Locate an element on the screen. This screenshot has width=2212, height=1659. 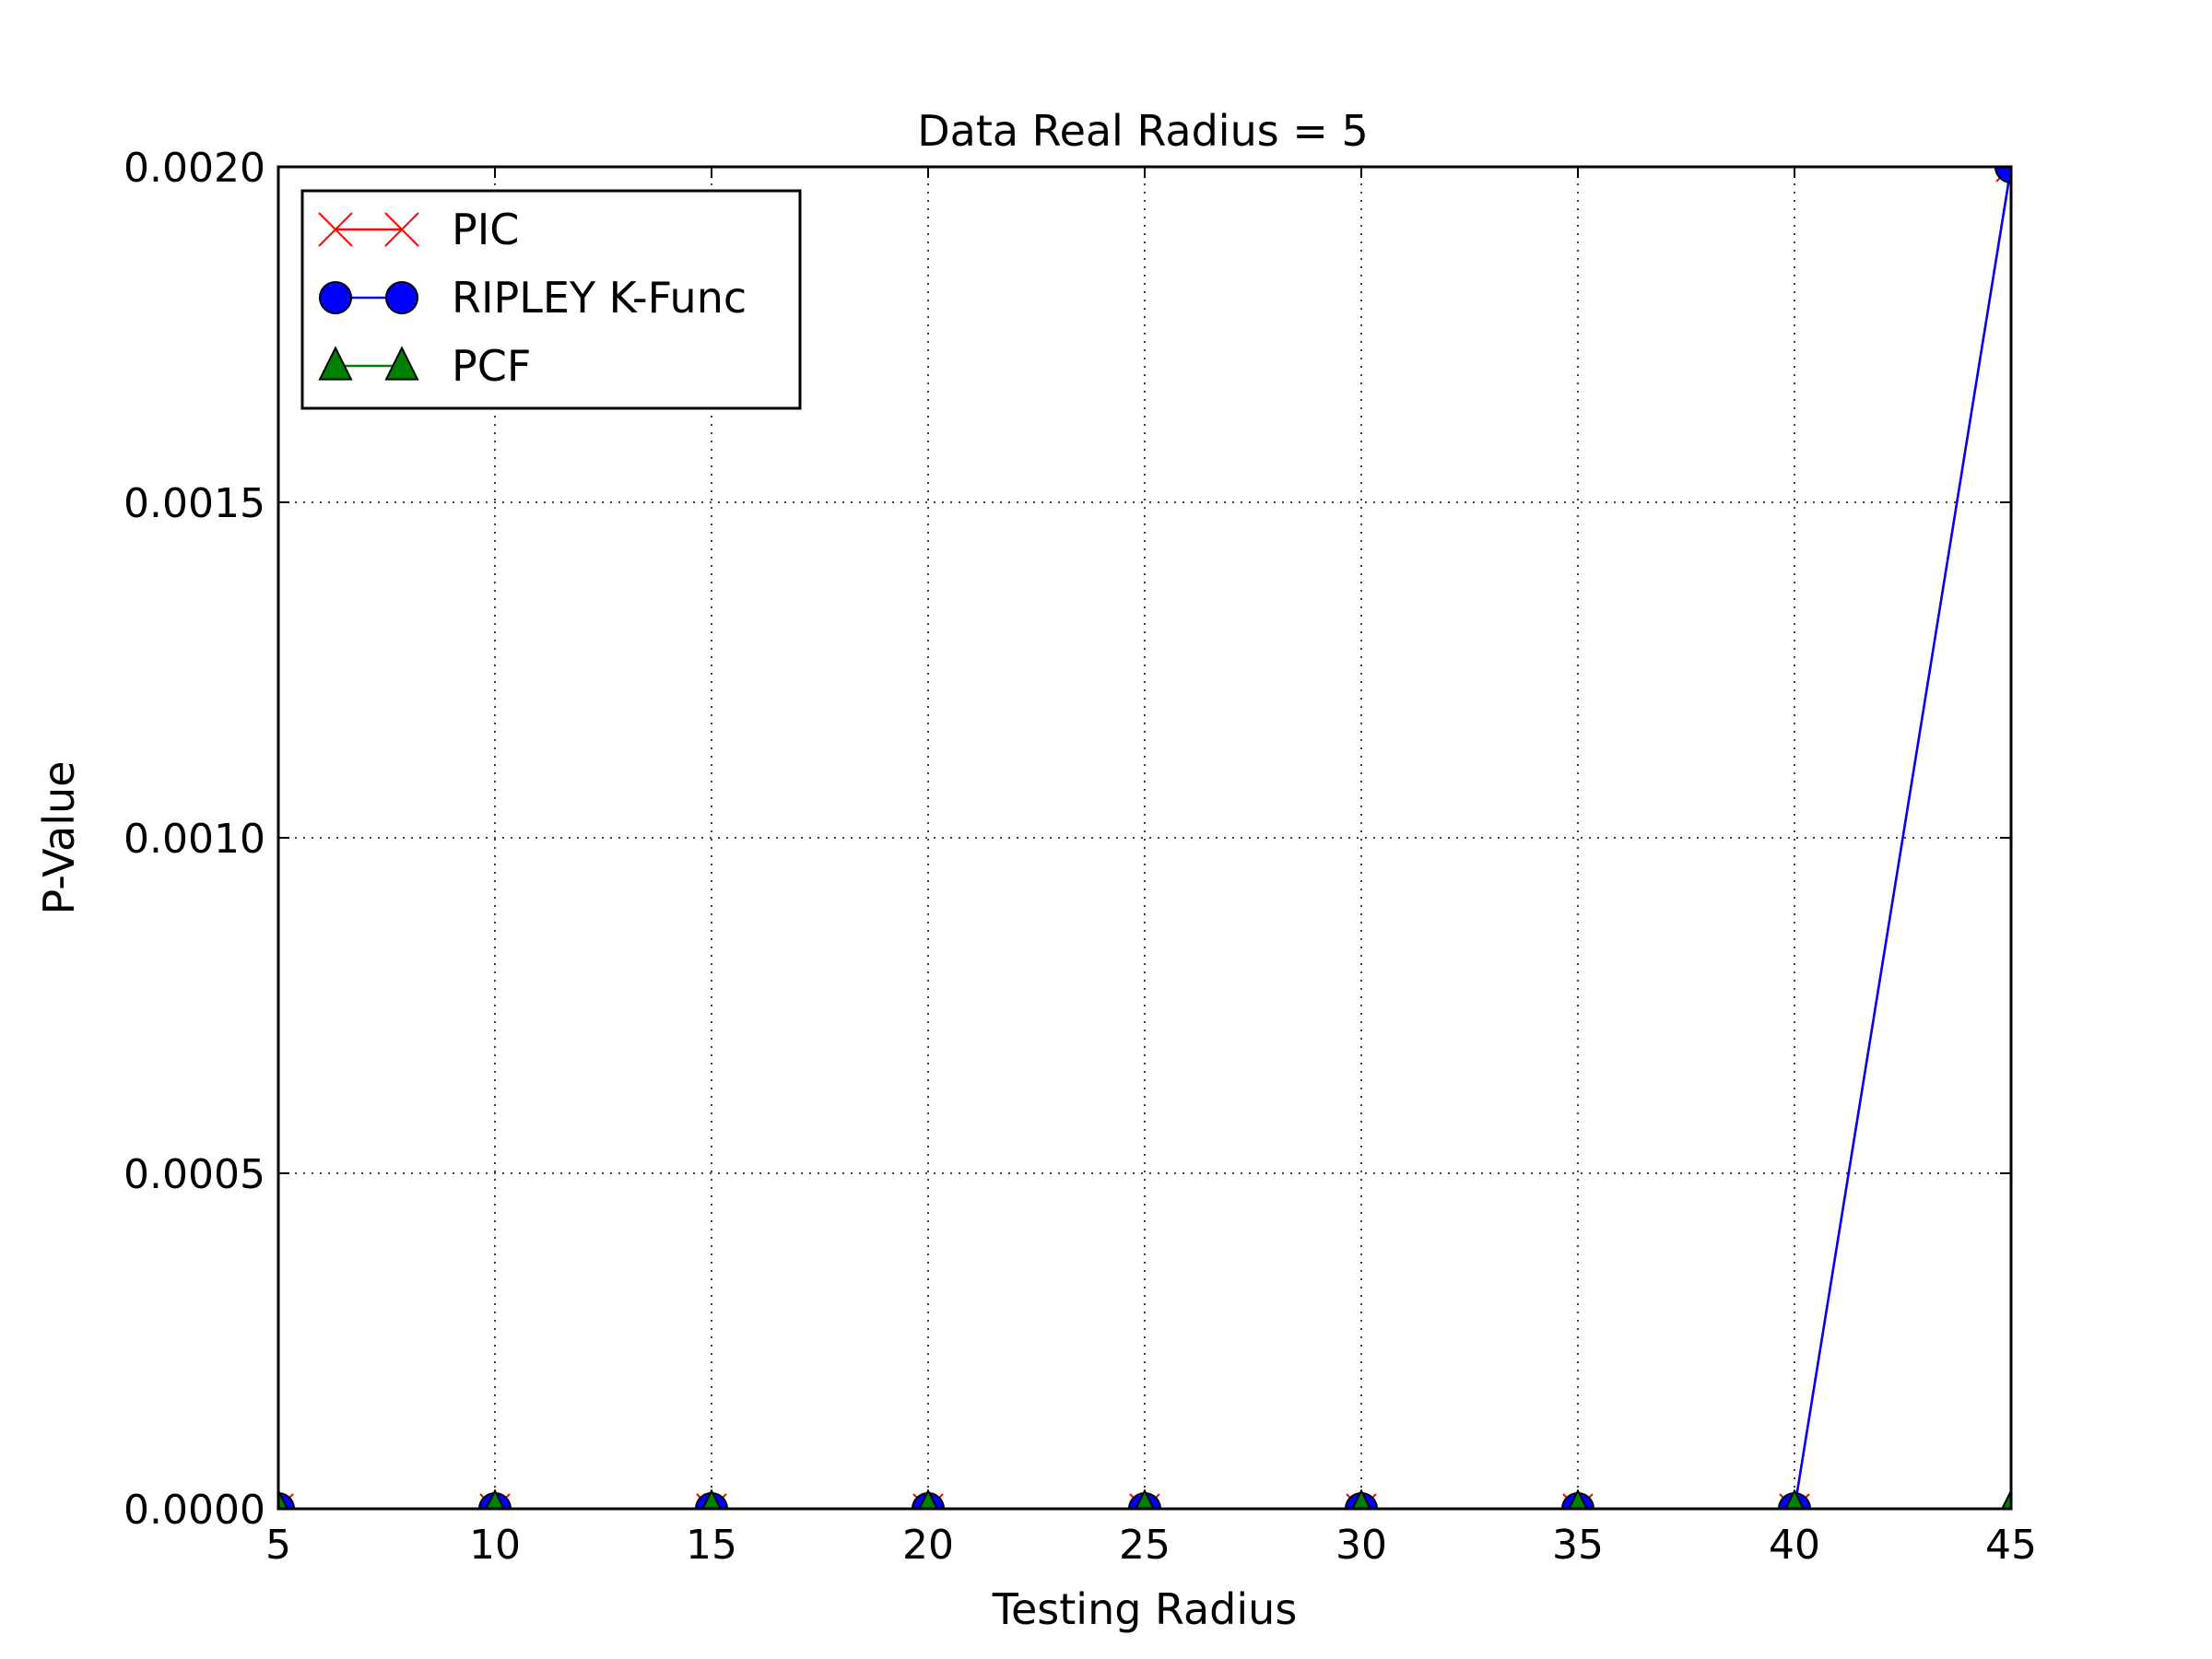
x-tick-label: 5 is located at coordinates (278, 1545).